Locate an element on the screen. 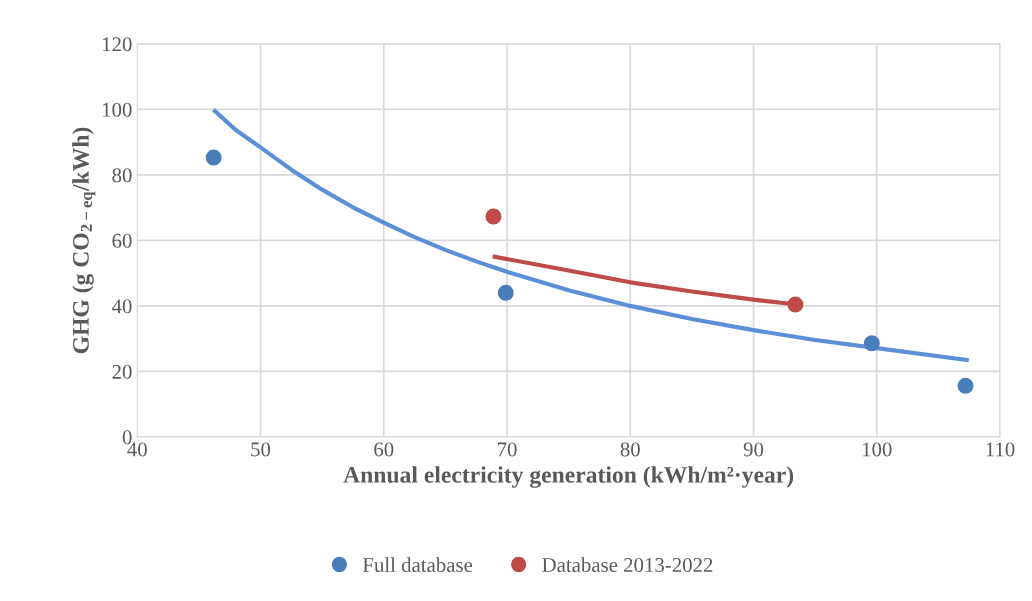 The width and height of the screenshot is (1032, 601). legend-label: Database 2013-2022 is located at coordinates (627, 565).